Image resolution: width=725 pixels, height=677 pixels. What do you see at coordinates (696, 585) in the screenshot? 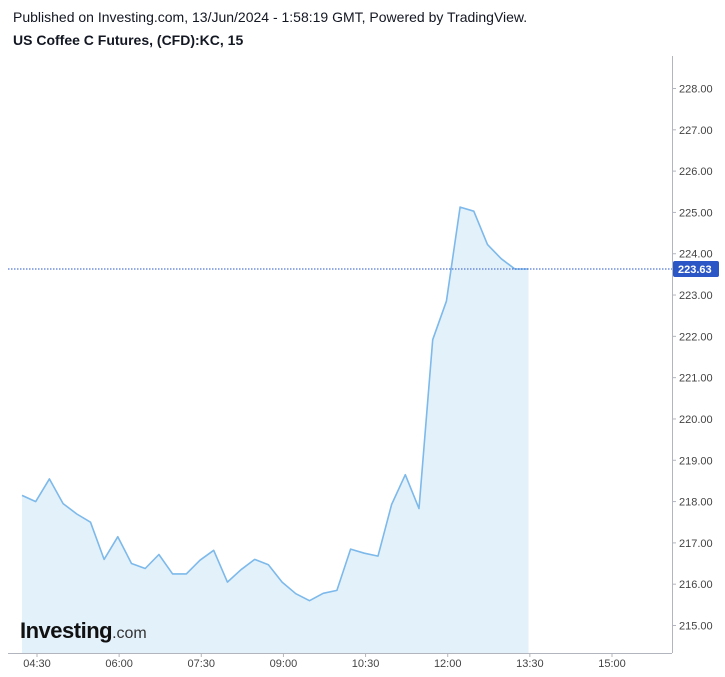
I see `price-tick-label: 216.00` at bounding box center [696, 585].